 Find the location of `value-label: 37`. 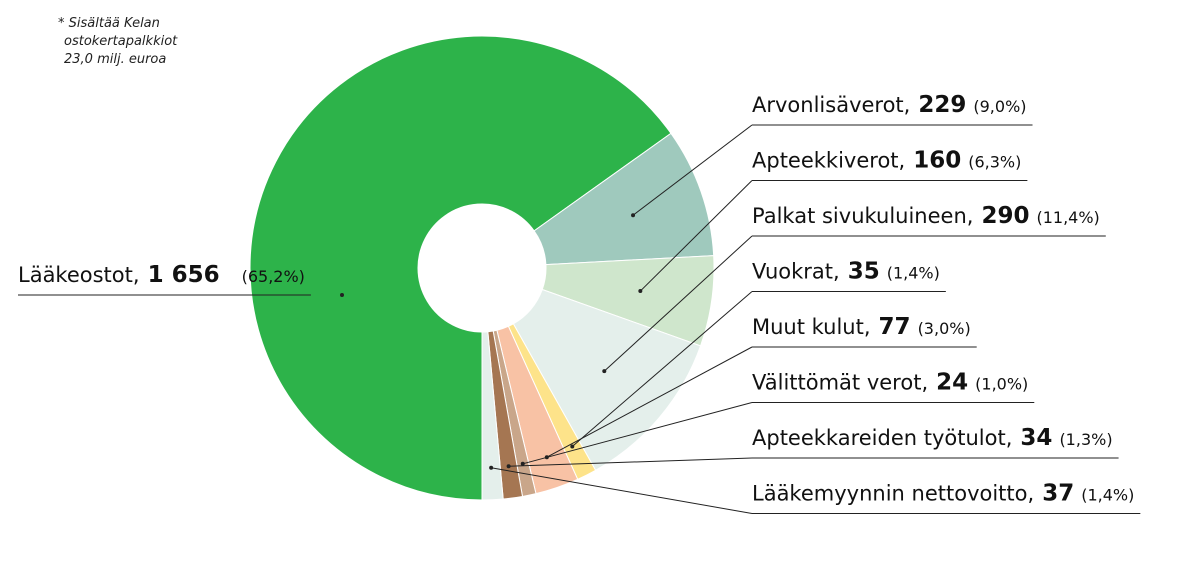

value-label: 37 is located at coordinates (1058, 494).